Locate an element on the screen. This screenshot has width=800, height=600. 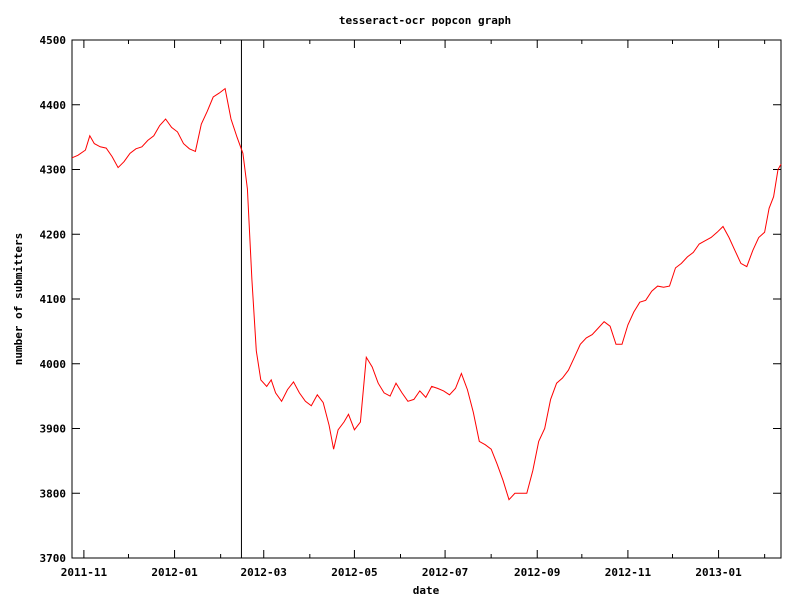
y-tick-label: 3800 is located at coordinates (53, 493).